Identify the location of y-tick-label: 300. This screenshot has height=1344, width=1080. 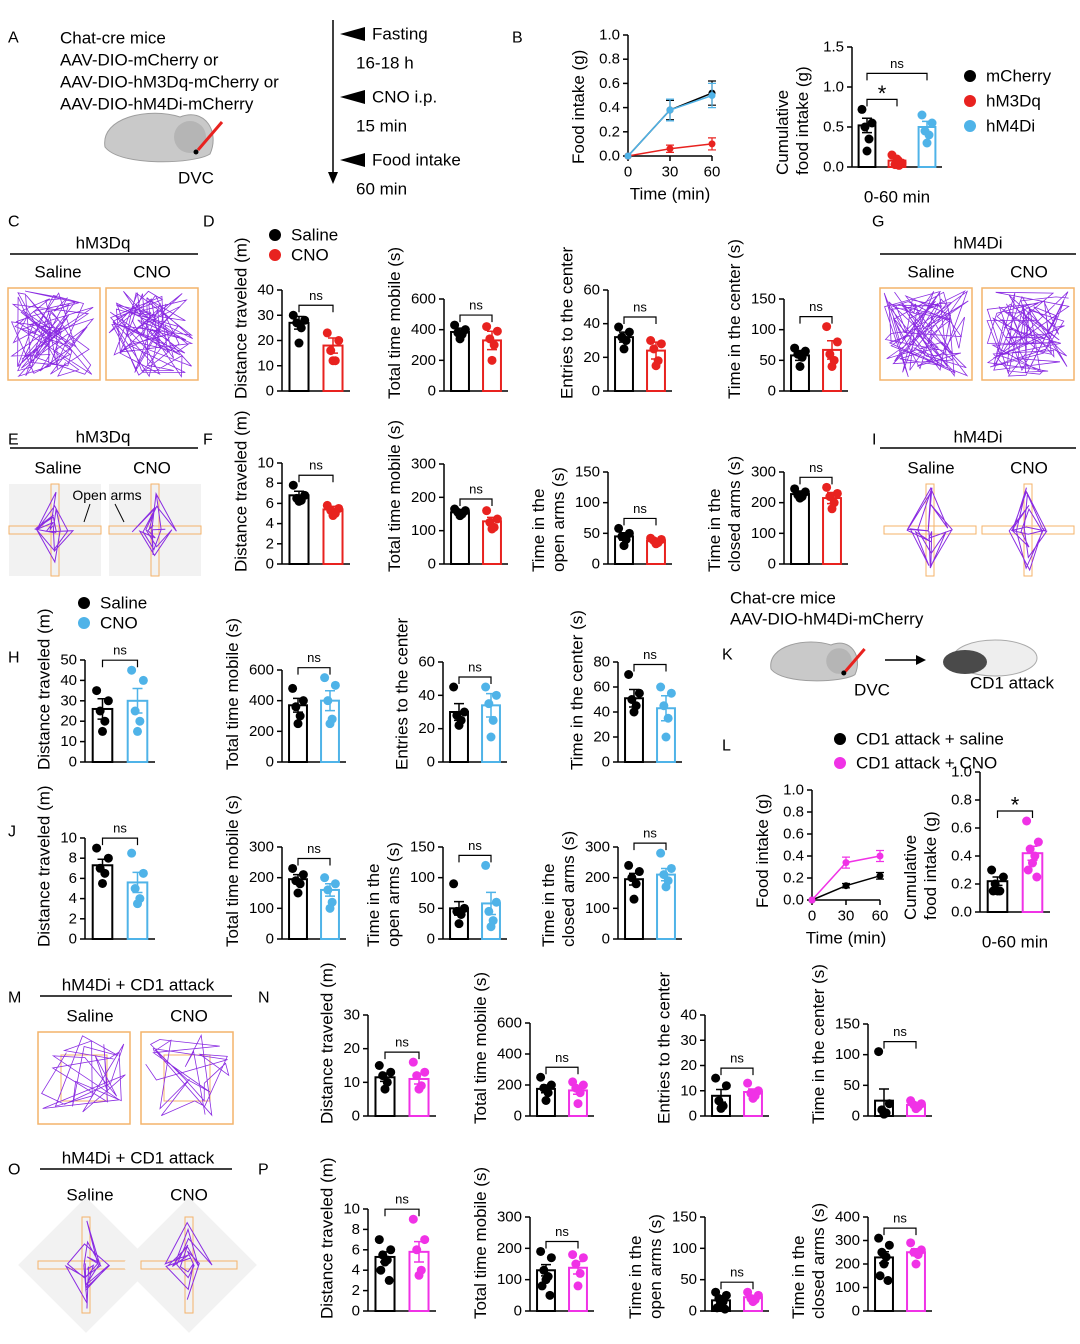
(261, 847).